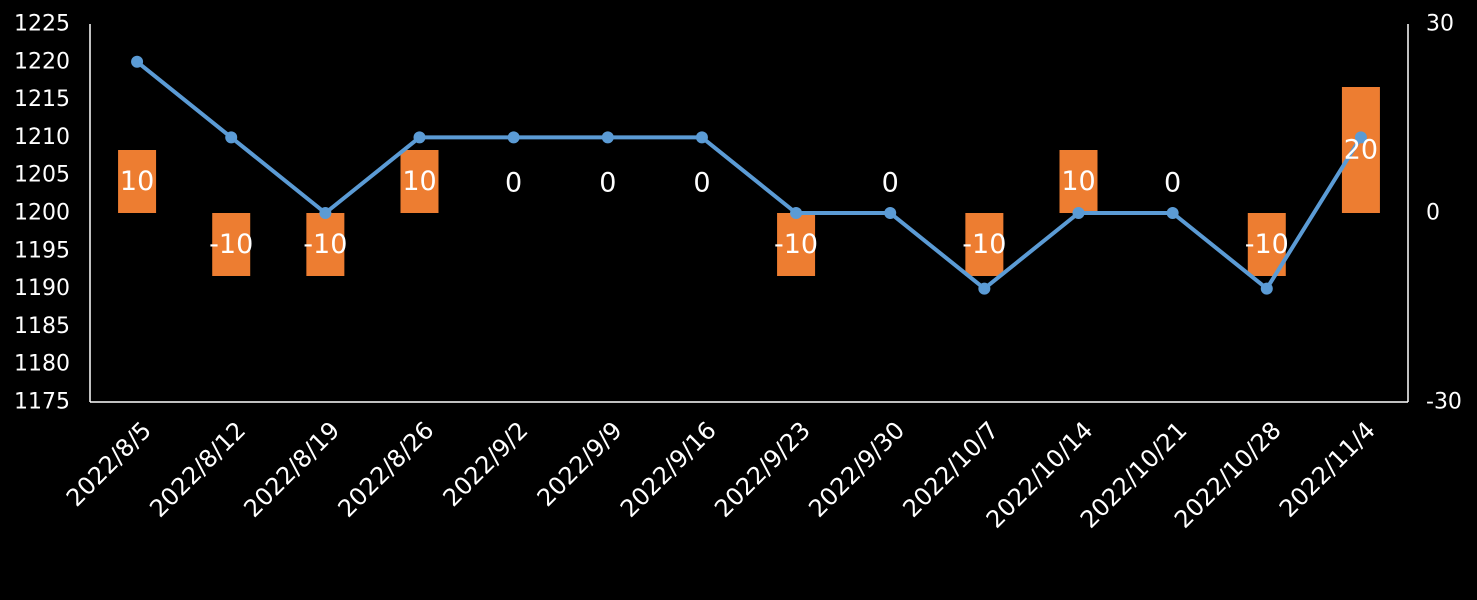 Image resolution: width=1477 pixels, height=600 pixels. What do you see at coordinates (197, 469) in the screenshot?
I see `x-tick-label: 2022/8/12` at bounding box center [197, 469].